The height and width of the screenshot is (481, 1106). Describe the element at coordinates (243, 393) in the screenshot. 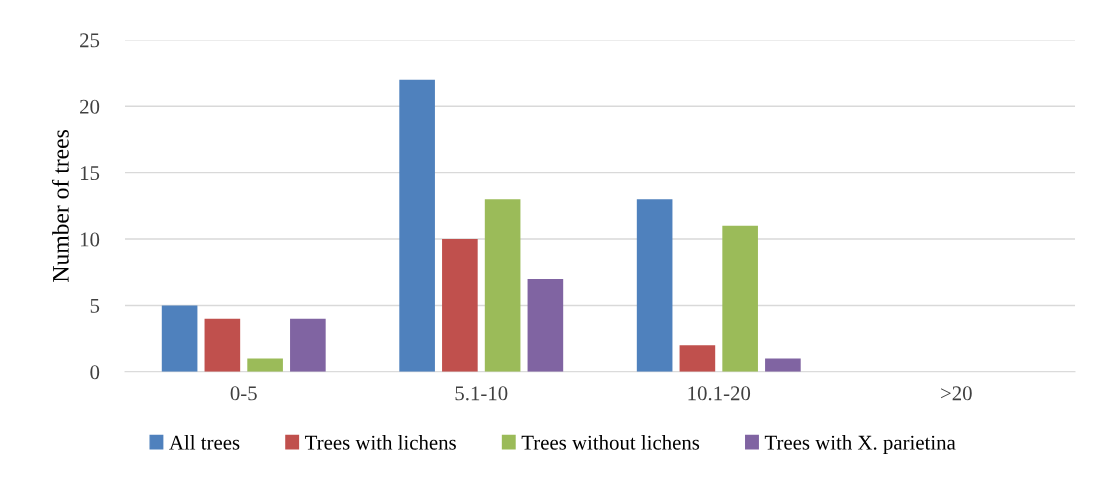

I see `x-tick-label: 0-5` at that location.